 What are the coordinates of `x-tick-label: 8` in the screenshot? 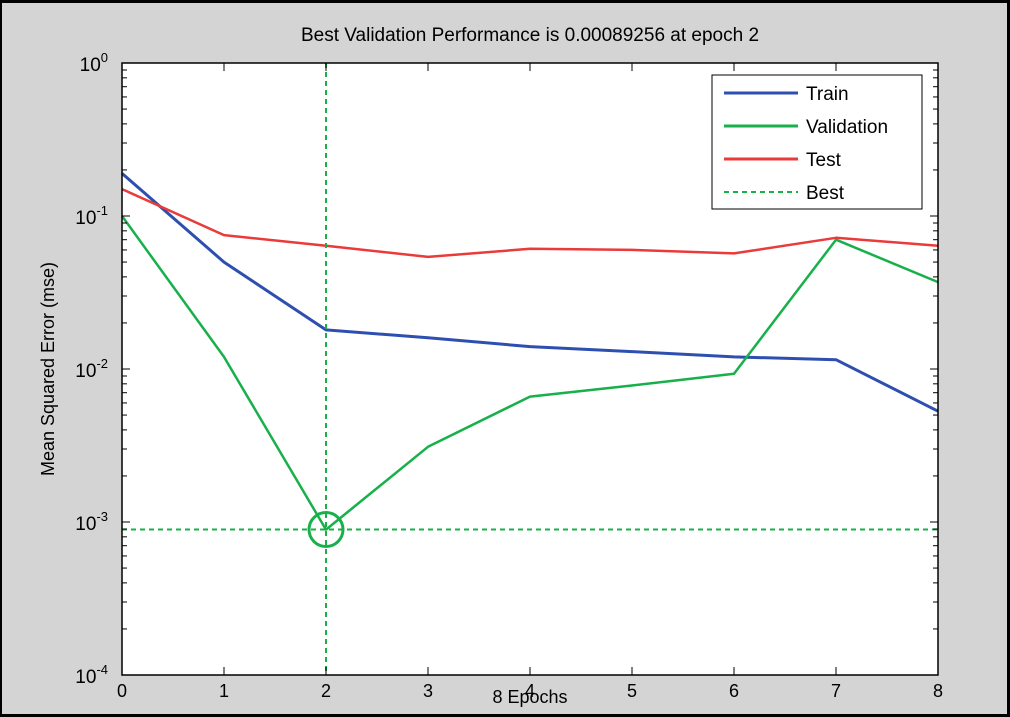 It's located at (938, 691).